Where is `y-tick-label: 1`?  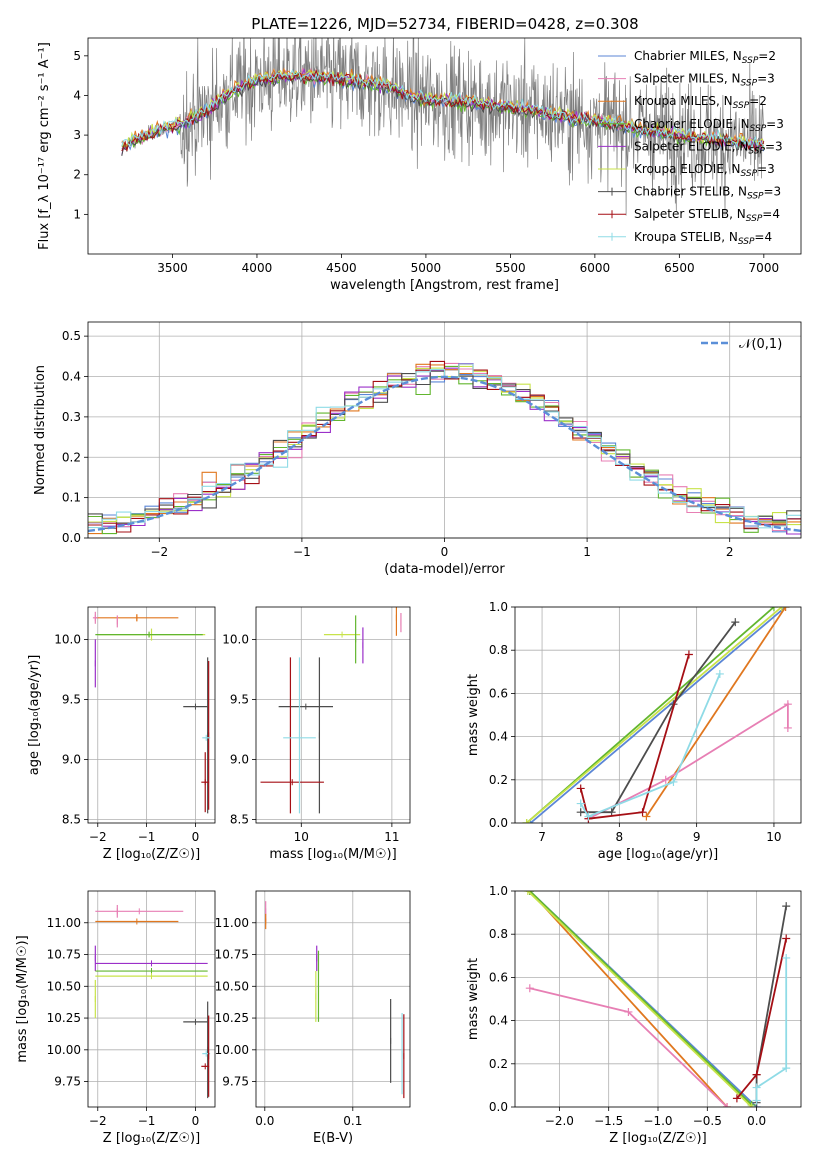 y-tick-label: 1 is located at coordinates (77, 214).